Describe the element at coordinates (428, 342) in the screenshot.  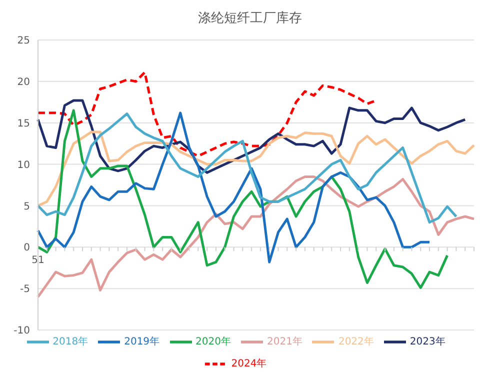
I see `legend-label: 2023年` at that location.